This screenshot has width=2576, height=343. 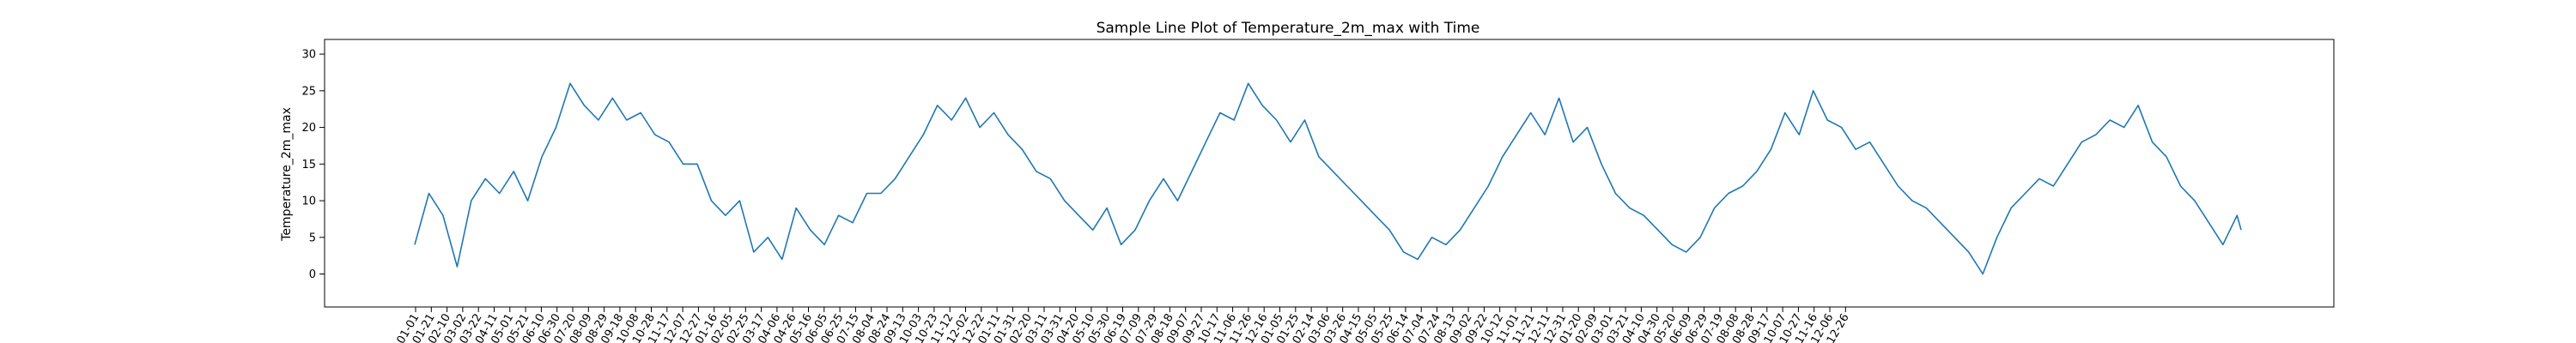 What do you see at coordinates (308, 56) in the screenshot?
I see `y-tick-label: 30` at bounding box center [308, 56].